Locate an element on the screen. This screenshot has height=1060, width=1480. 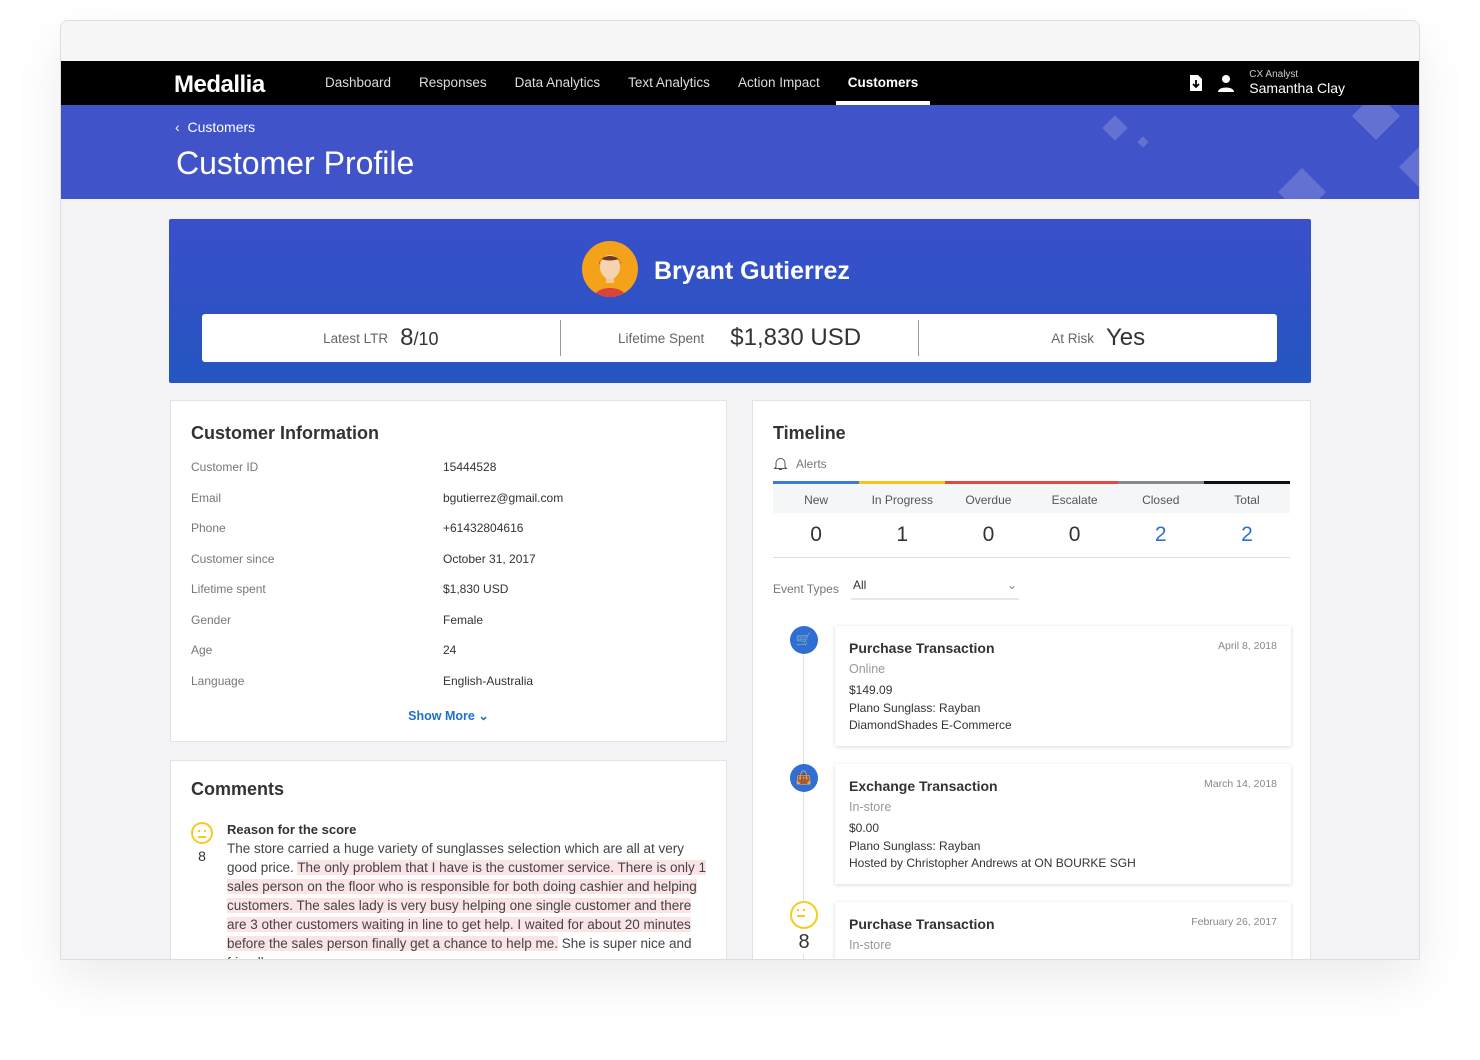
download-icon is located at coordinates (1196, 83).